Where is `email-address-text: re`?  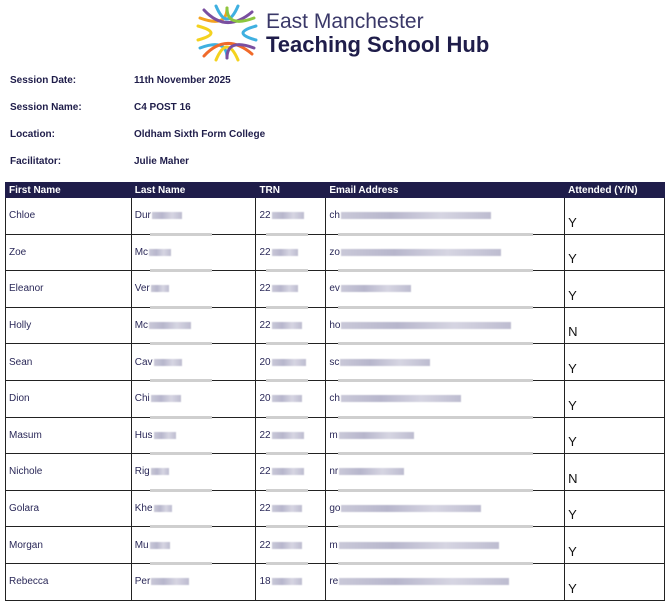
email-address-text: re is located at coordinates (334, 582).